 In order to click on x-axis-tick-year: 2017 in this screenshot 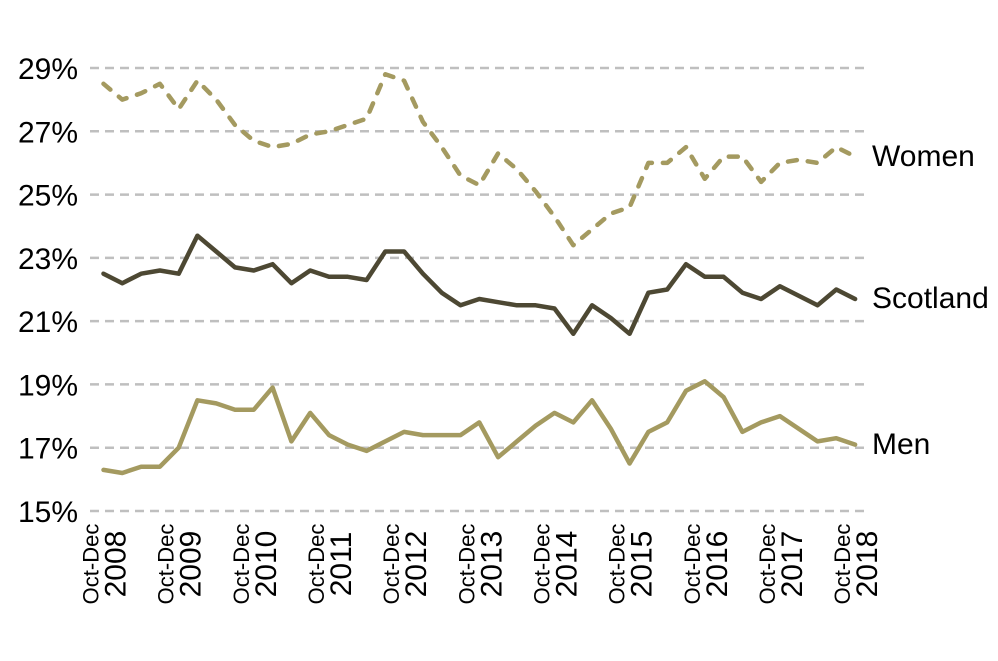, I will do `click(792, 564)`.